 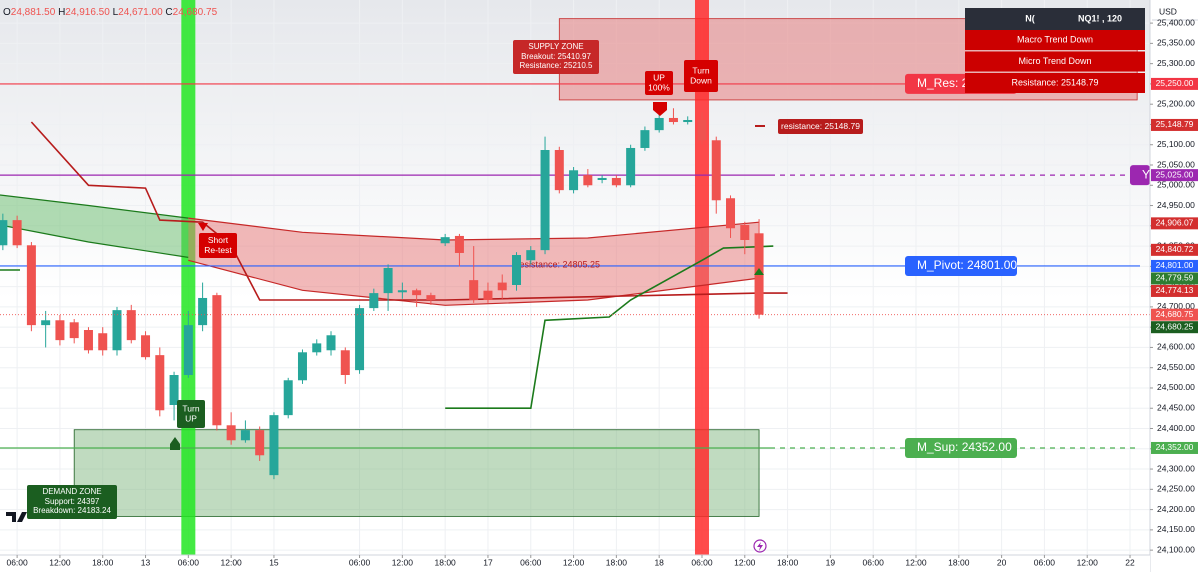 I want to click on panel-row-text: Micro Trend Down, so click(x=1054, y=61).